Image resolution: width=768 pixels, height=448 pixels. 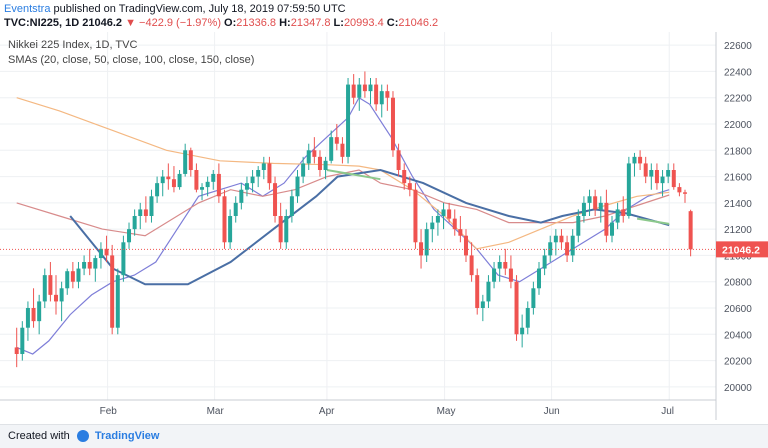 What do you see at coordinates (741, 250) in the screenshot?
I see `last-price-label: 21046.2` at bounding box center [741, 250].